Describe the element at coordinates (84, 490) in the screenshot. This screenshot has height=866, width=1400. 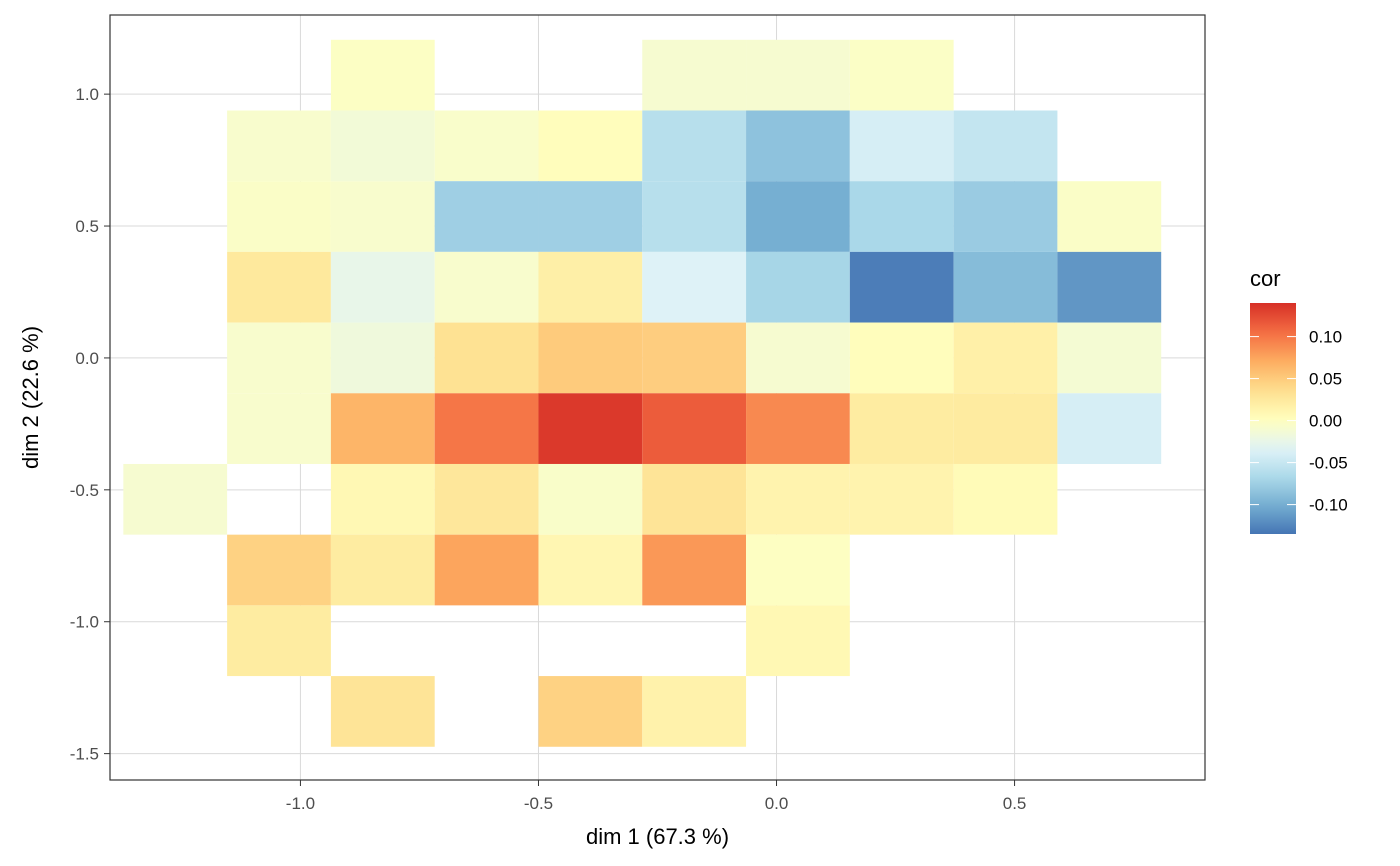
I see `y-tick-label: -0.5` at that location.